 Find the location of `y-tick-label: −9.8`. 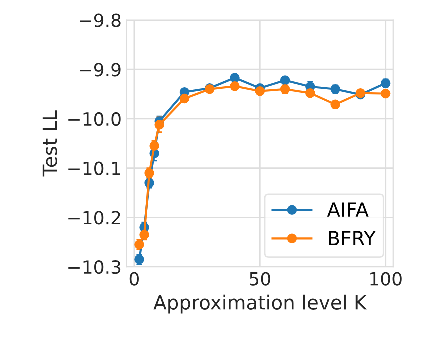

y-tick-label: −9.8 is located at coordinates (100, 21).